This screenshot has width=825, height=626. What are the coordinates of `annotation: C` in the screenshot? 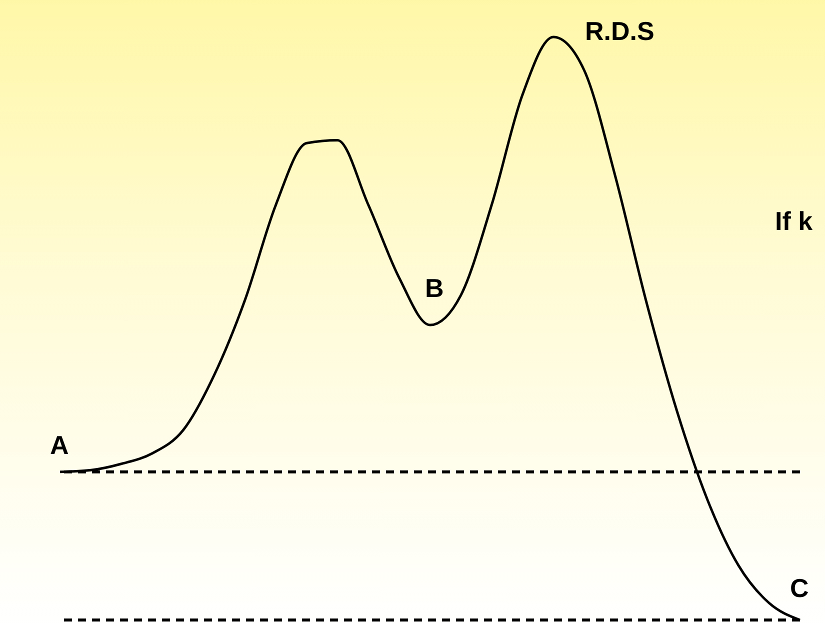 It's located at (799, 588).